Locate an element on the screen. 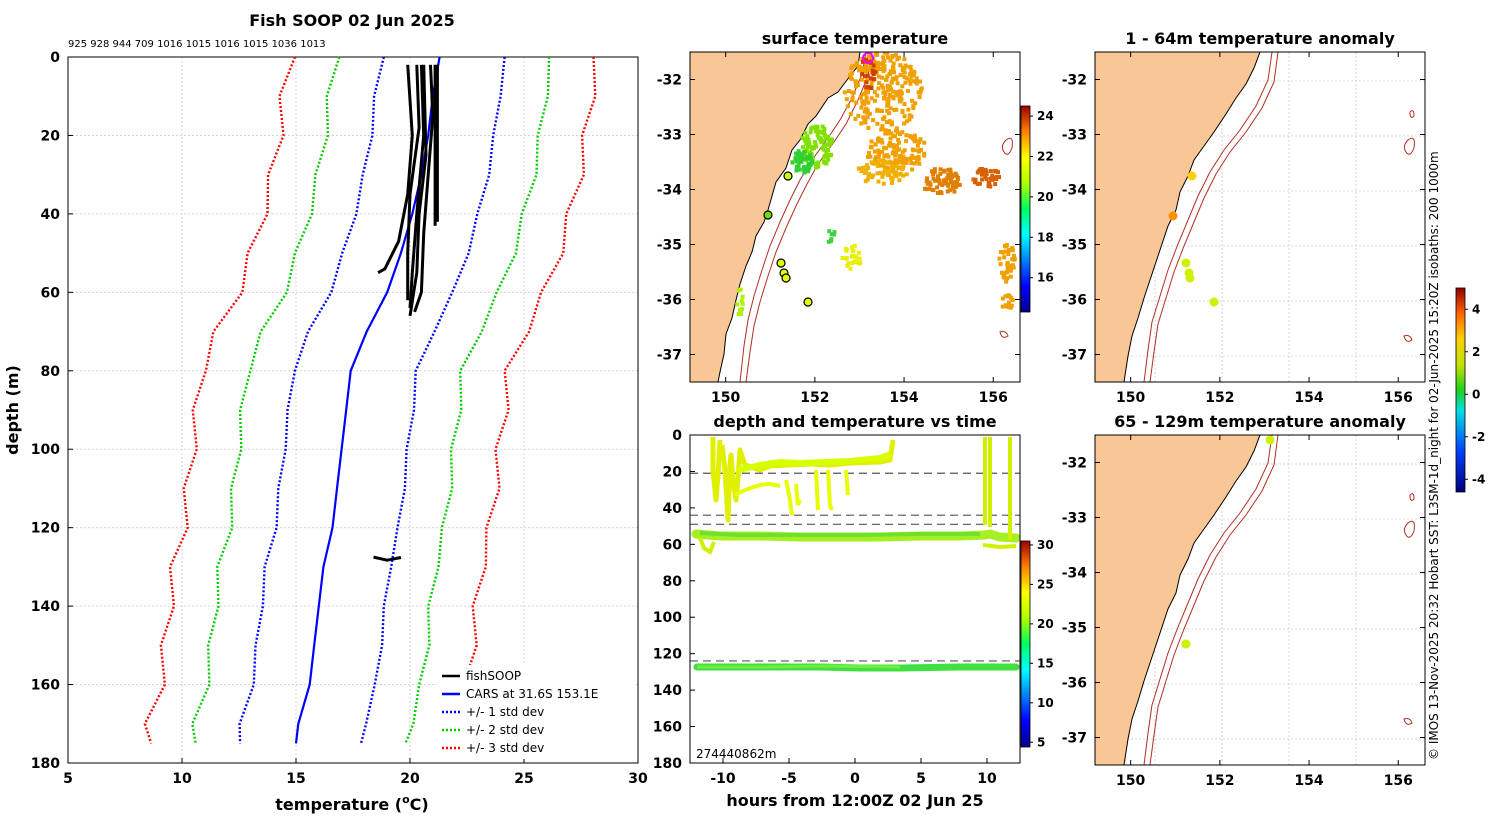 Image resolution: width=1500 pixels, height=820 pixels. legend-label-std3: +/- 3 std dev is located at coordinates (505, 748).